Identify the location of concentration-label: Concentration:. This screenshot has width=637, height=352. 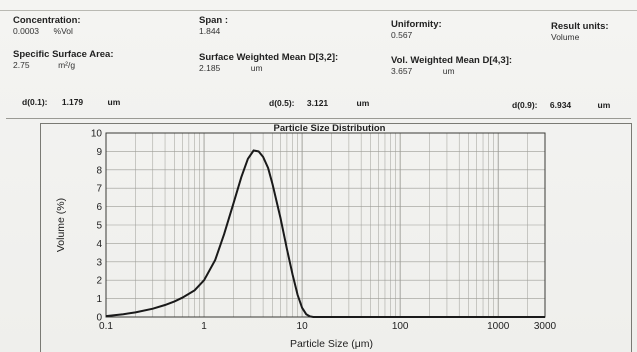
(47, 20).